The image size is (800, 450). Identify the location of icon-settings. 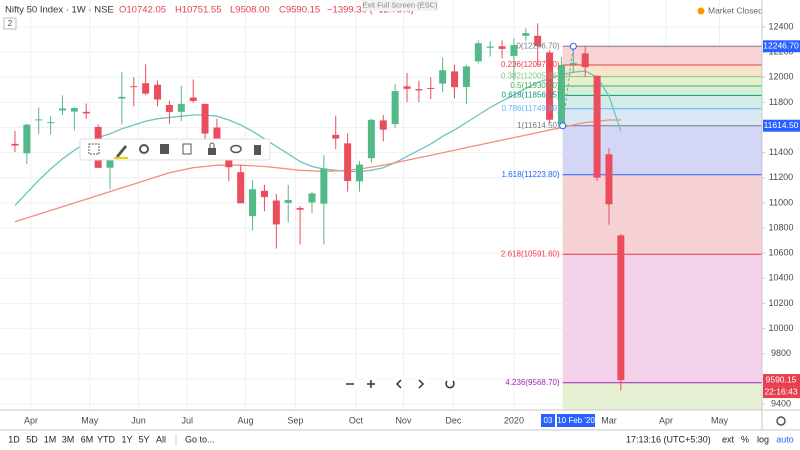
(144, 149).